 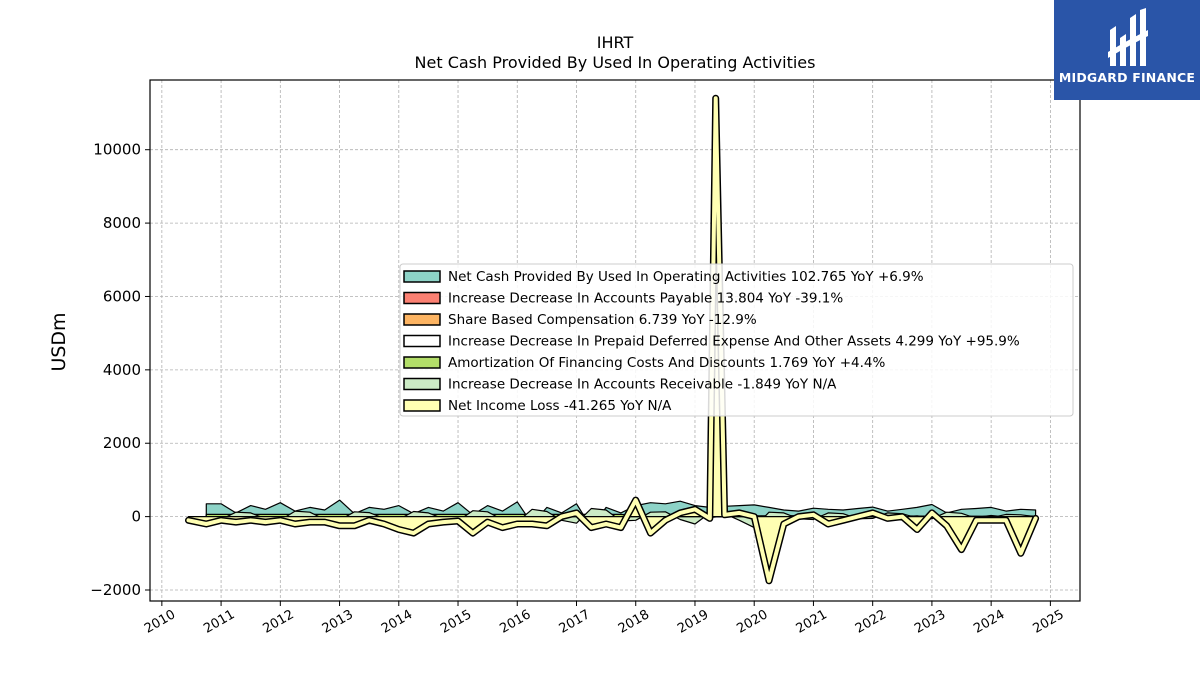 I want to click on x-tick-label: 2022, so click(x=871, y=622).